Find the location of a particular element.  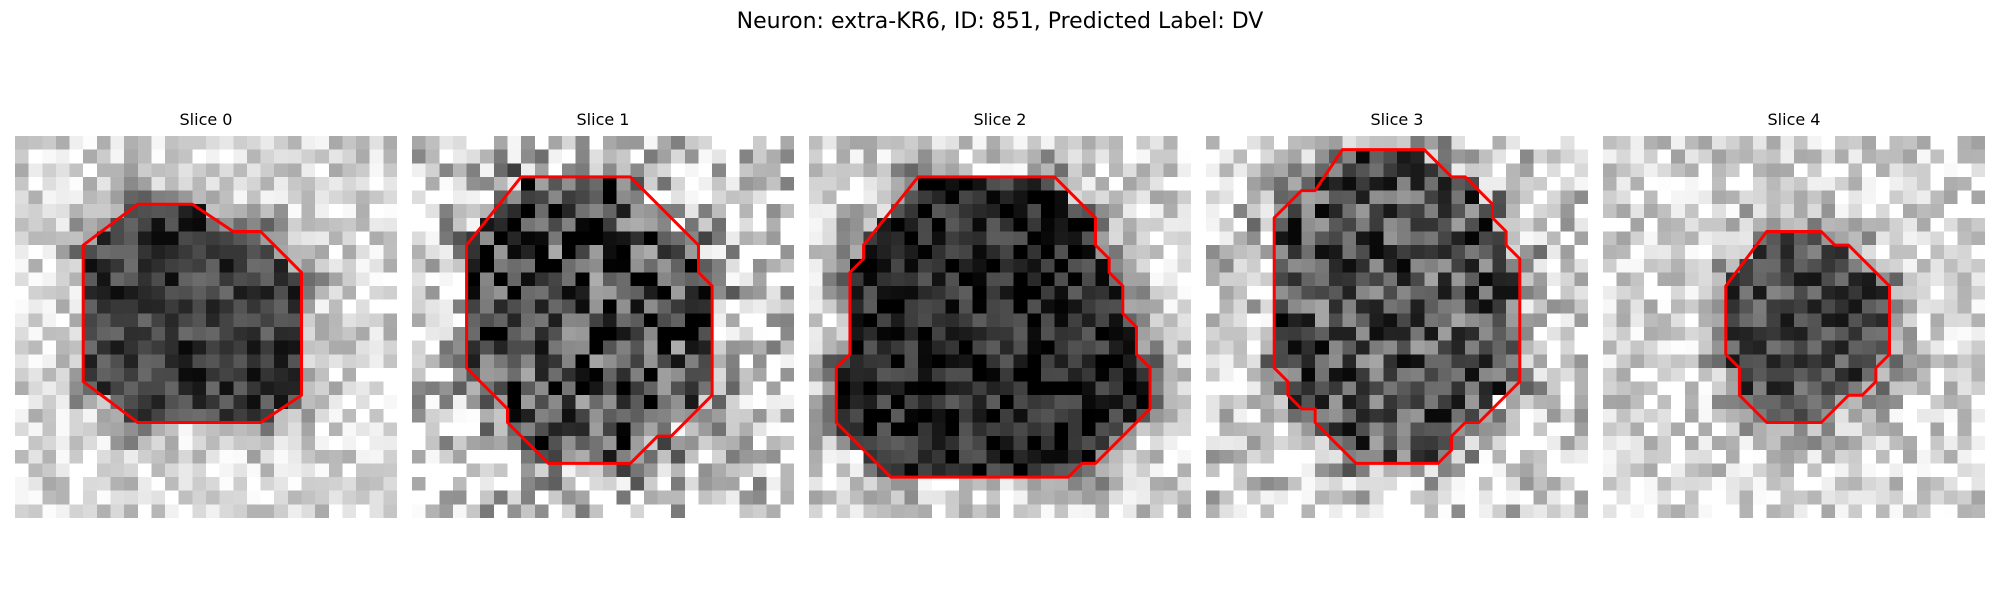

slice-3-svg is located at coordinates (1397, 327).